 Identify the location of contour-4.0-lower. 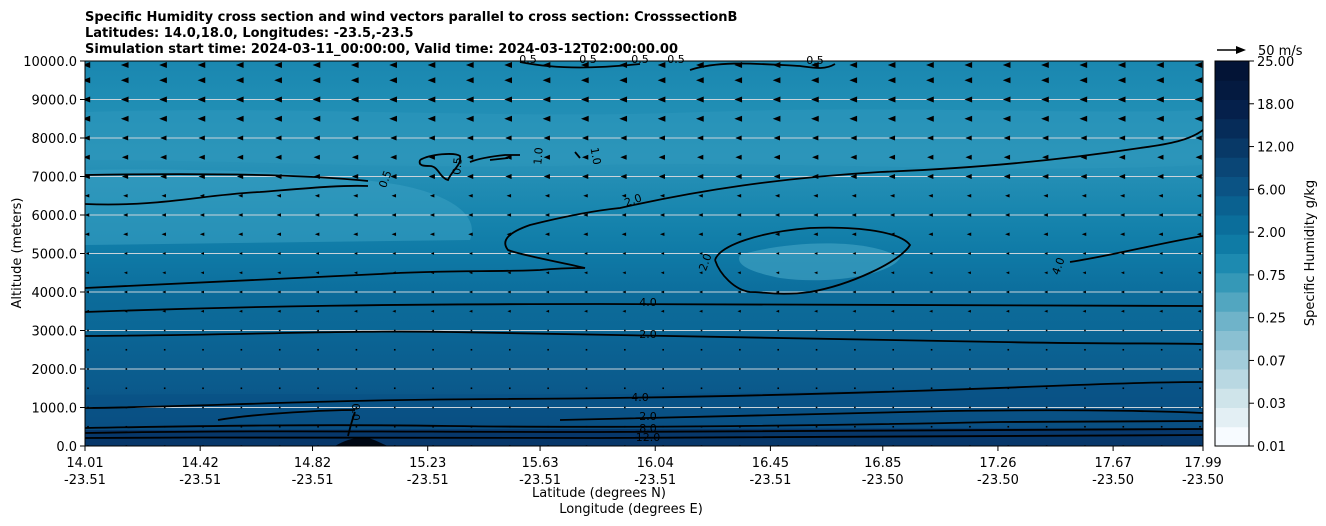
(644, 395).